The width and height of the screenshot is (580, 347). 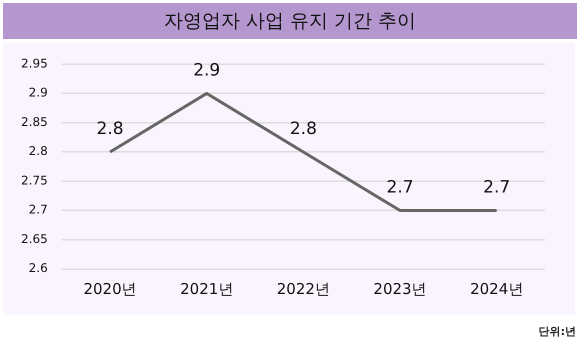 What do you see at coordinates (290, 21) in the screenshot?
I see `chart-title: 자영업자 사업 유지 기간 추이` at bounding box center [290, 21].